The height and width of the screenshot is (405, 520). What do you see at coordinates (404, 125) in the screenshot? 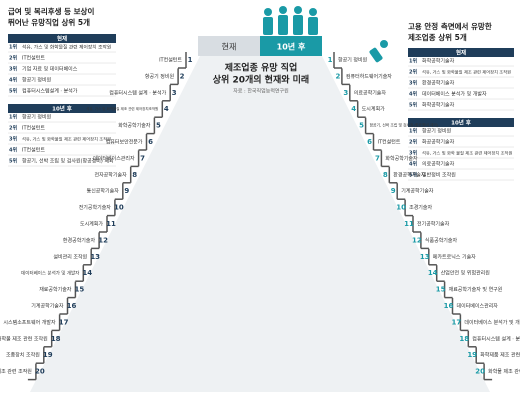
I see `stair-job: 항공기, 선박 조립 및 검사원(항공정비 제외)` at bounding box center [404, 125].